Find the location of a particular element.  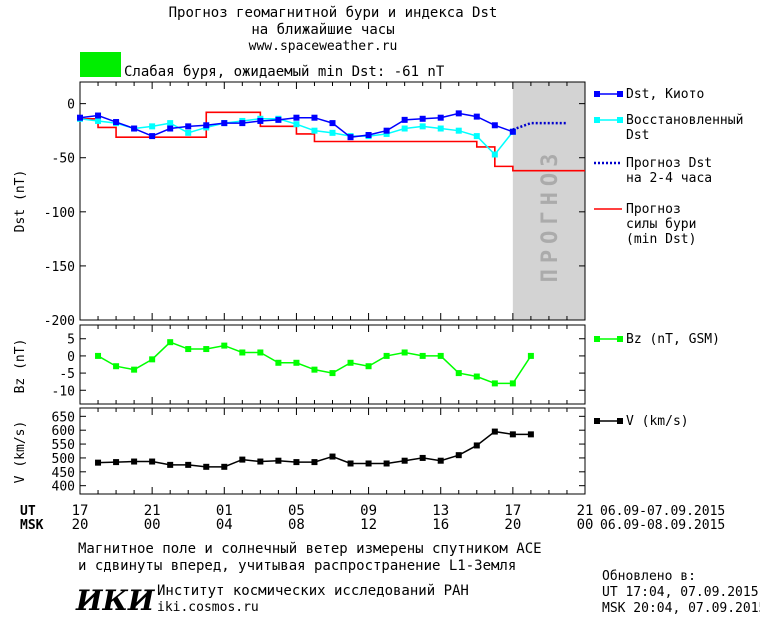

forecast-band-label: ПРОГНОЗ is located at coordinates (550, 215).